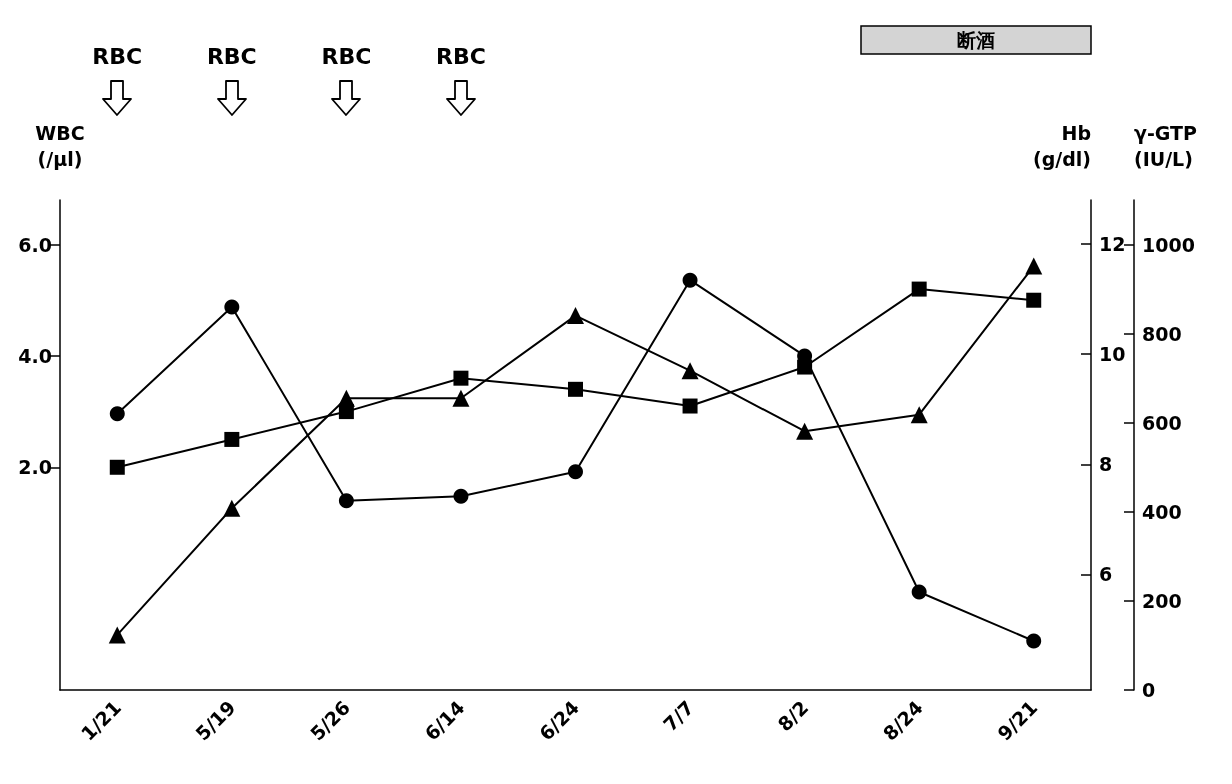 This screenshot has width=1232, height=784. Describe the element at coordinates (35, 244) in the screenshot. I see `y-tick-label: 6.0` at that location.